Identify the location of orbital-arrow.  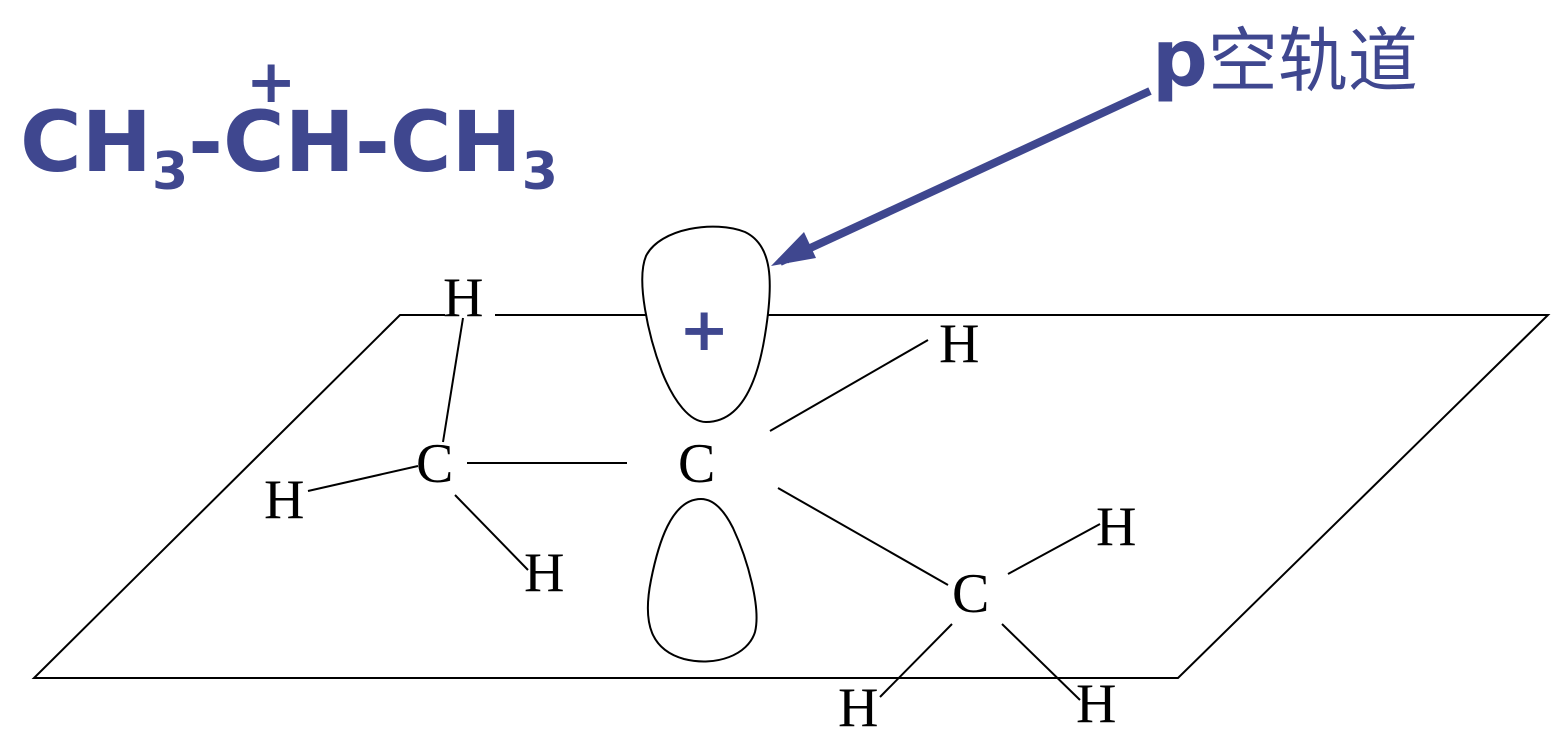
(965, 176).